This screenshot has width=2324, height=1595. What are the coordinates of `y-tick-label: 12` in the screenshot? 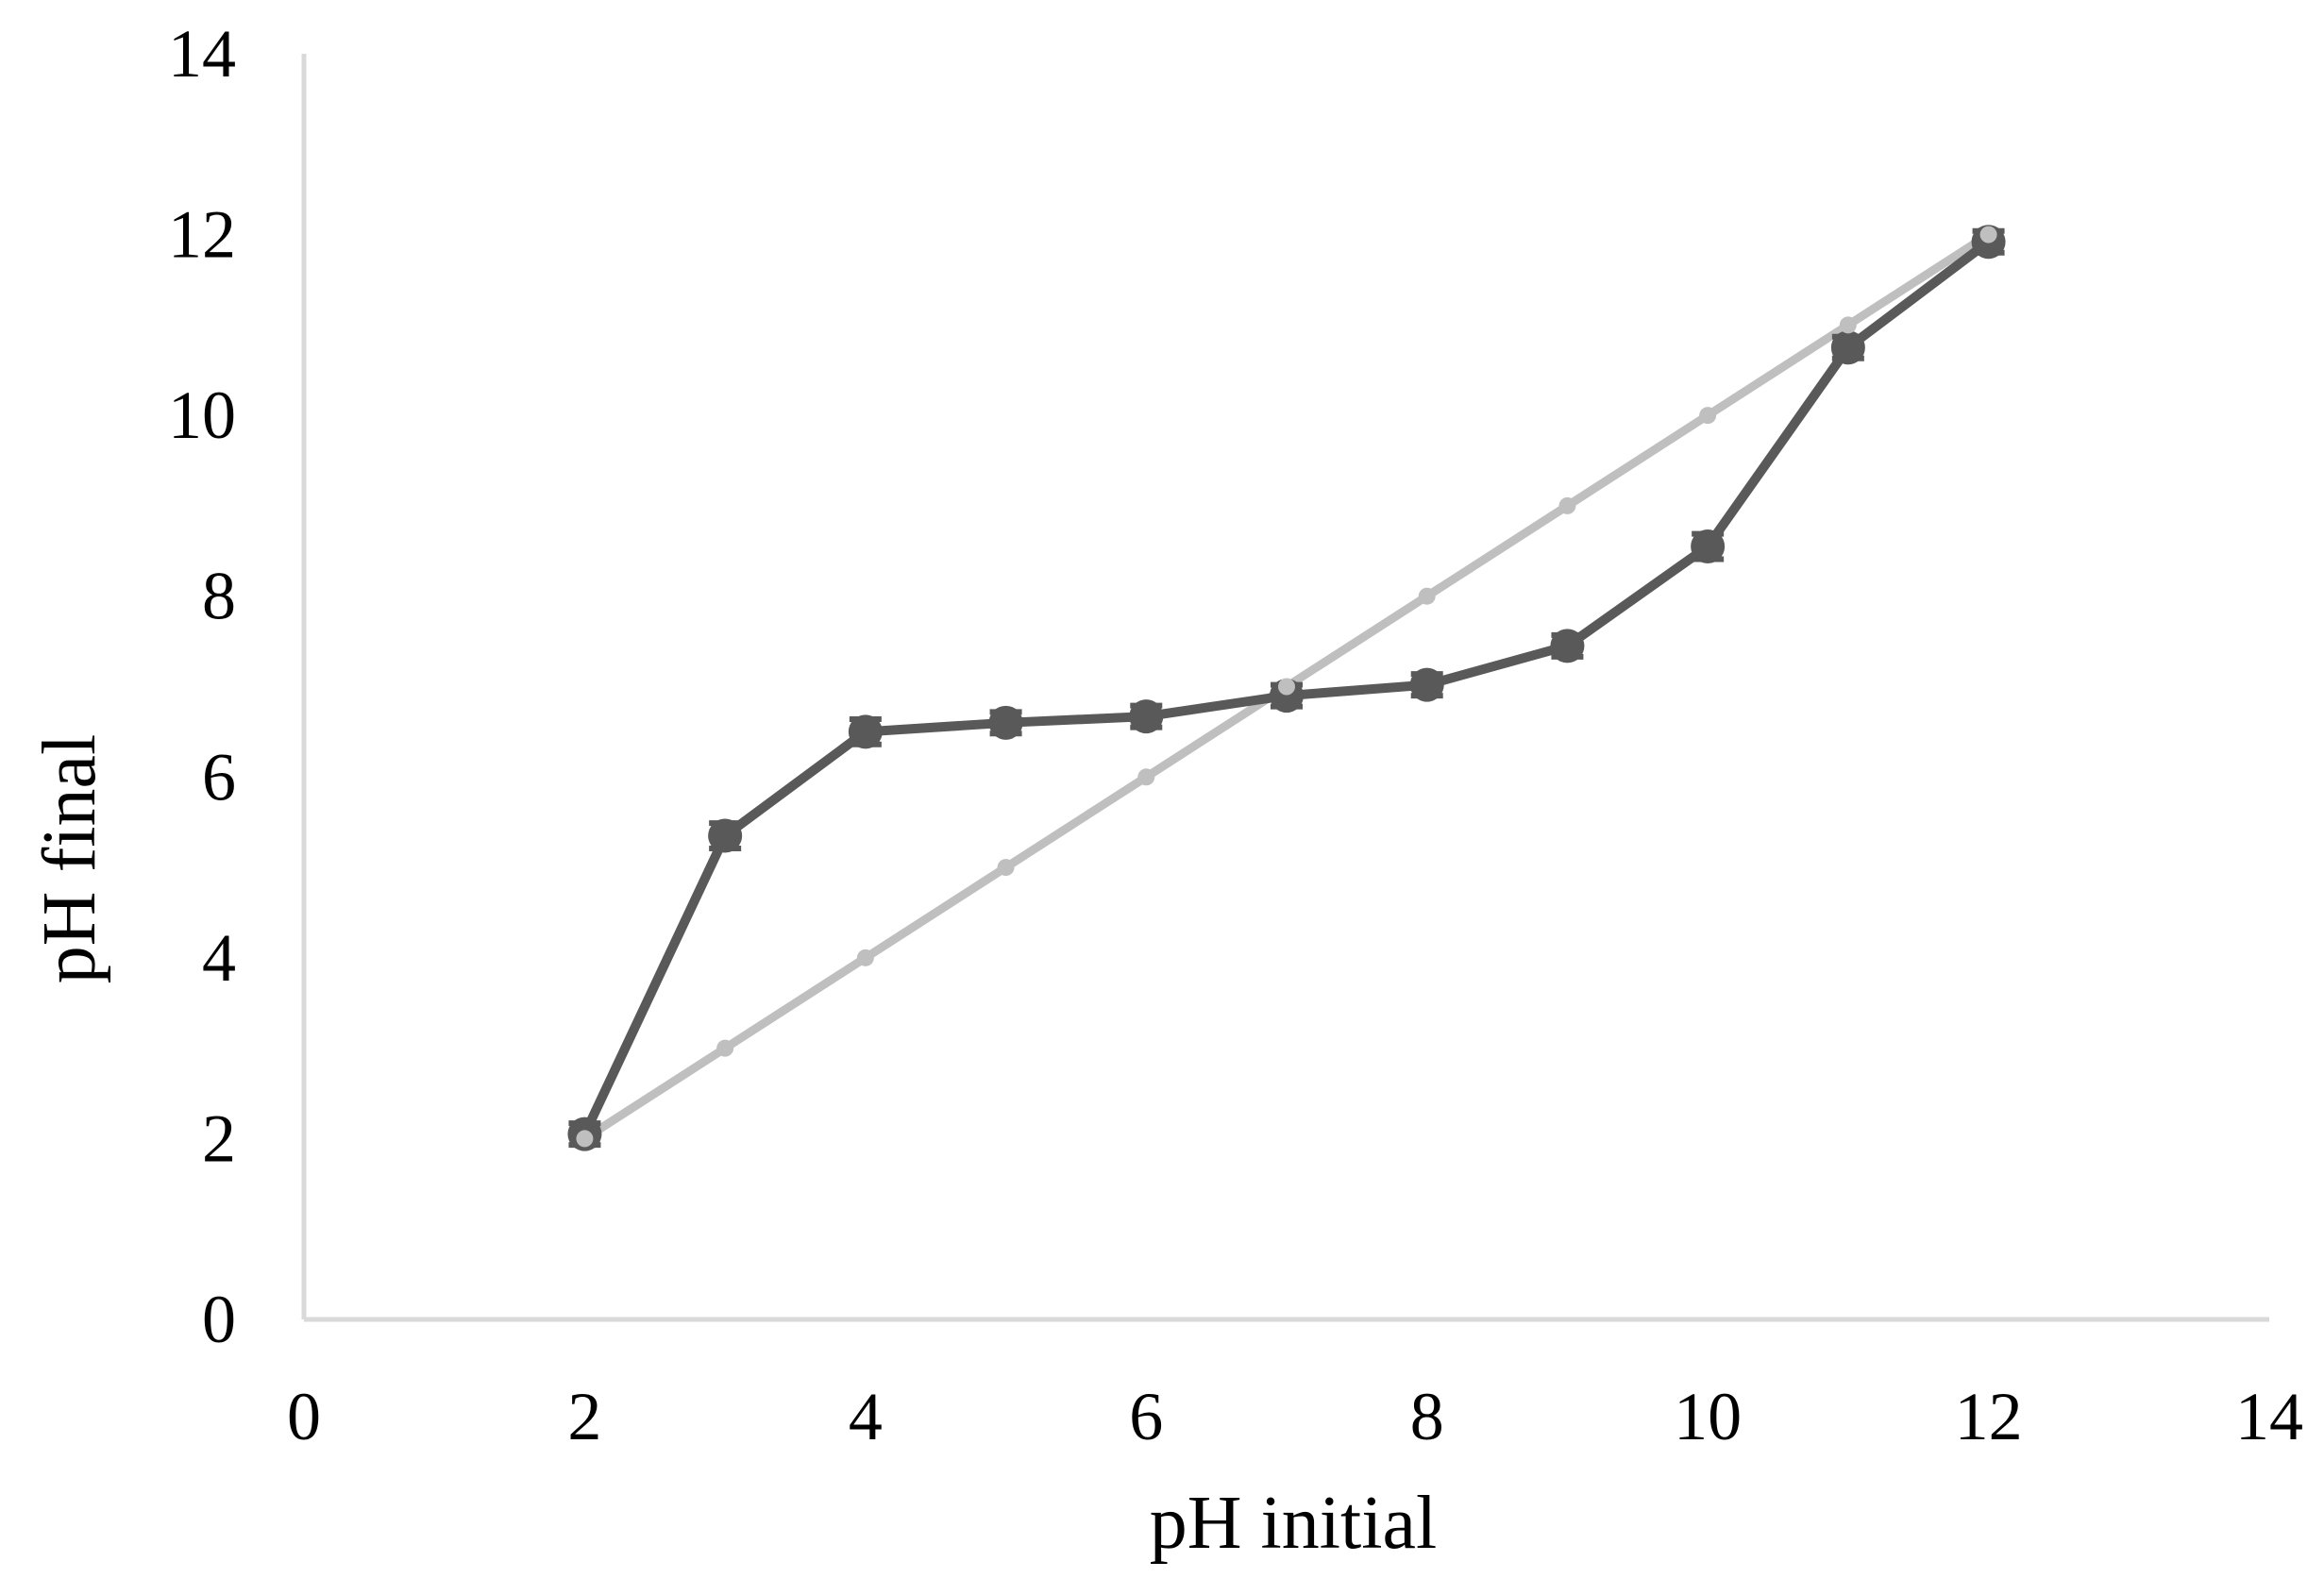 It's located at (202, 235).